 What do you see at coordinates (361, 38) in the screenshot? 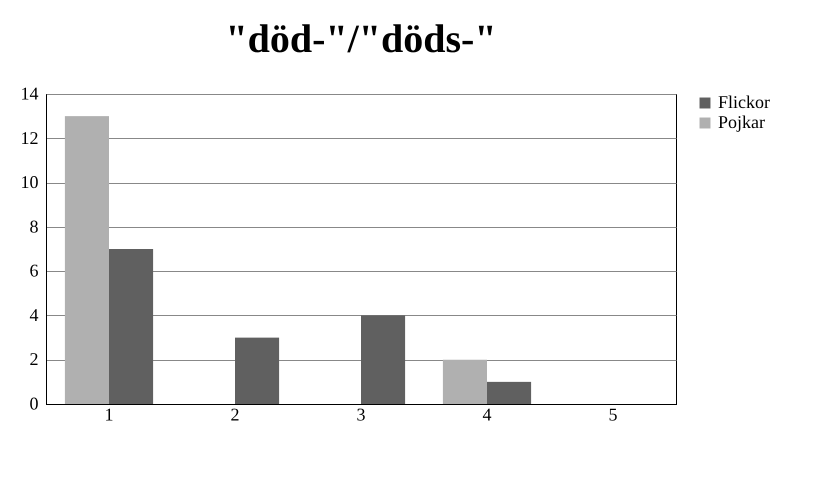
I see `chart-title: "död-"/"döds-"` at bounding box center [361, 38].